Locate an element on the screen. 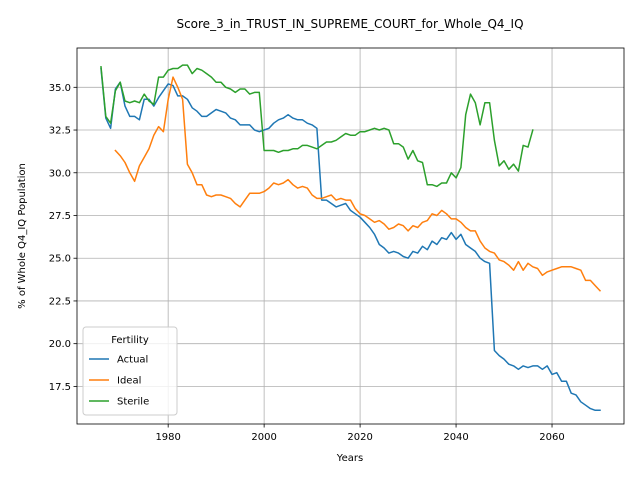 This screenshot has width=640, height=480. legend-items: Actual Ideal Sterile is located at coordinates (119, 381).